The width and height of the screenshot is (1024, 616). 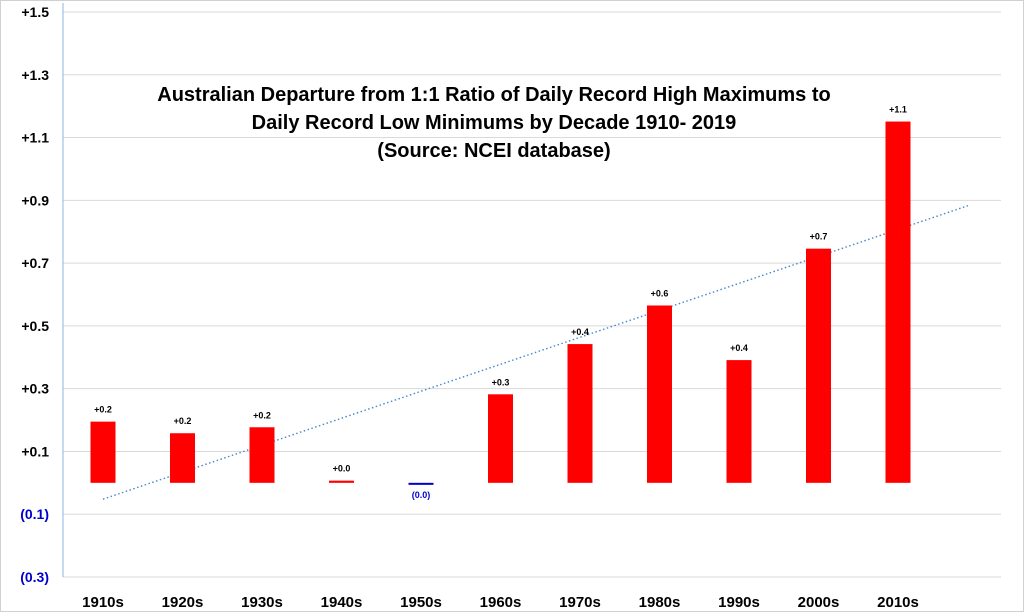 What do you see at coordinates (35, 263) in the screenshot?
I see `y-tick-label: +0.7` at bounding box center [35, 263].